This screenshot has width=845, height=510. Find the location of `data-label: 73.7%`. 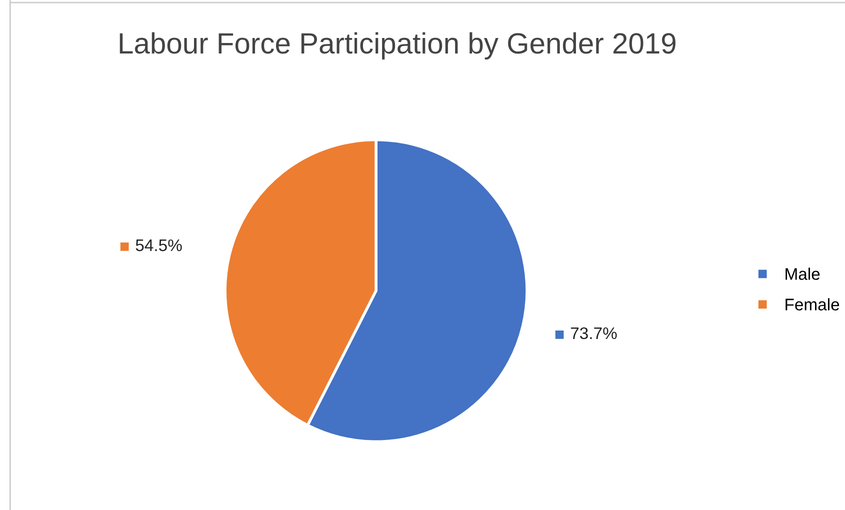

data-label: 73.7% is located at coordinates (593, 333).